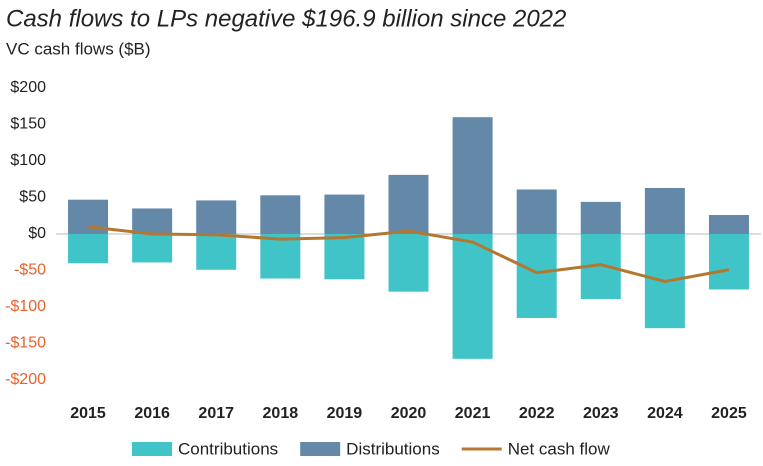 The width and height of the screenshot is (763, 466). Describe the element at coordinates (88, 413) in the screenshot. I see `x-tick-label: 2015` at that location.